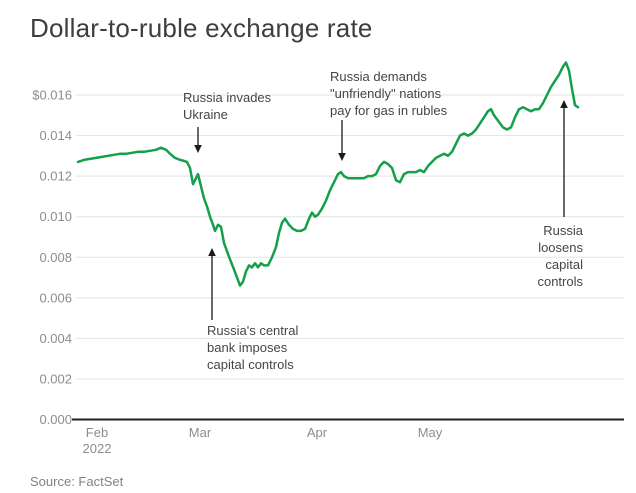  Describe the element at coordinates (97, 432) in the screenshot. I see `x-tick-label: Feb` at that location.